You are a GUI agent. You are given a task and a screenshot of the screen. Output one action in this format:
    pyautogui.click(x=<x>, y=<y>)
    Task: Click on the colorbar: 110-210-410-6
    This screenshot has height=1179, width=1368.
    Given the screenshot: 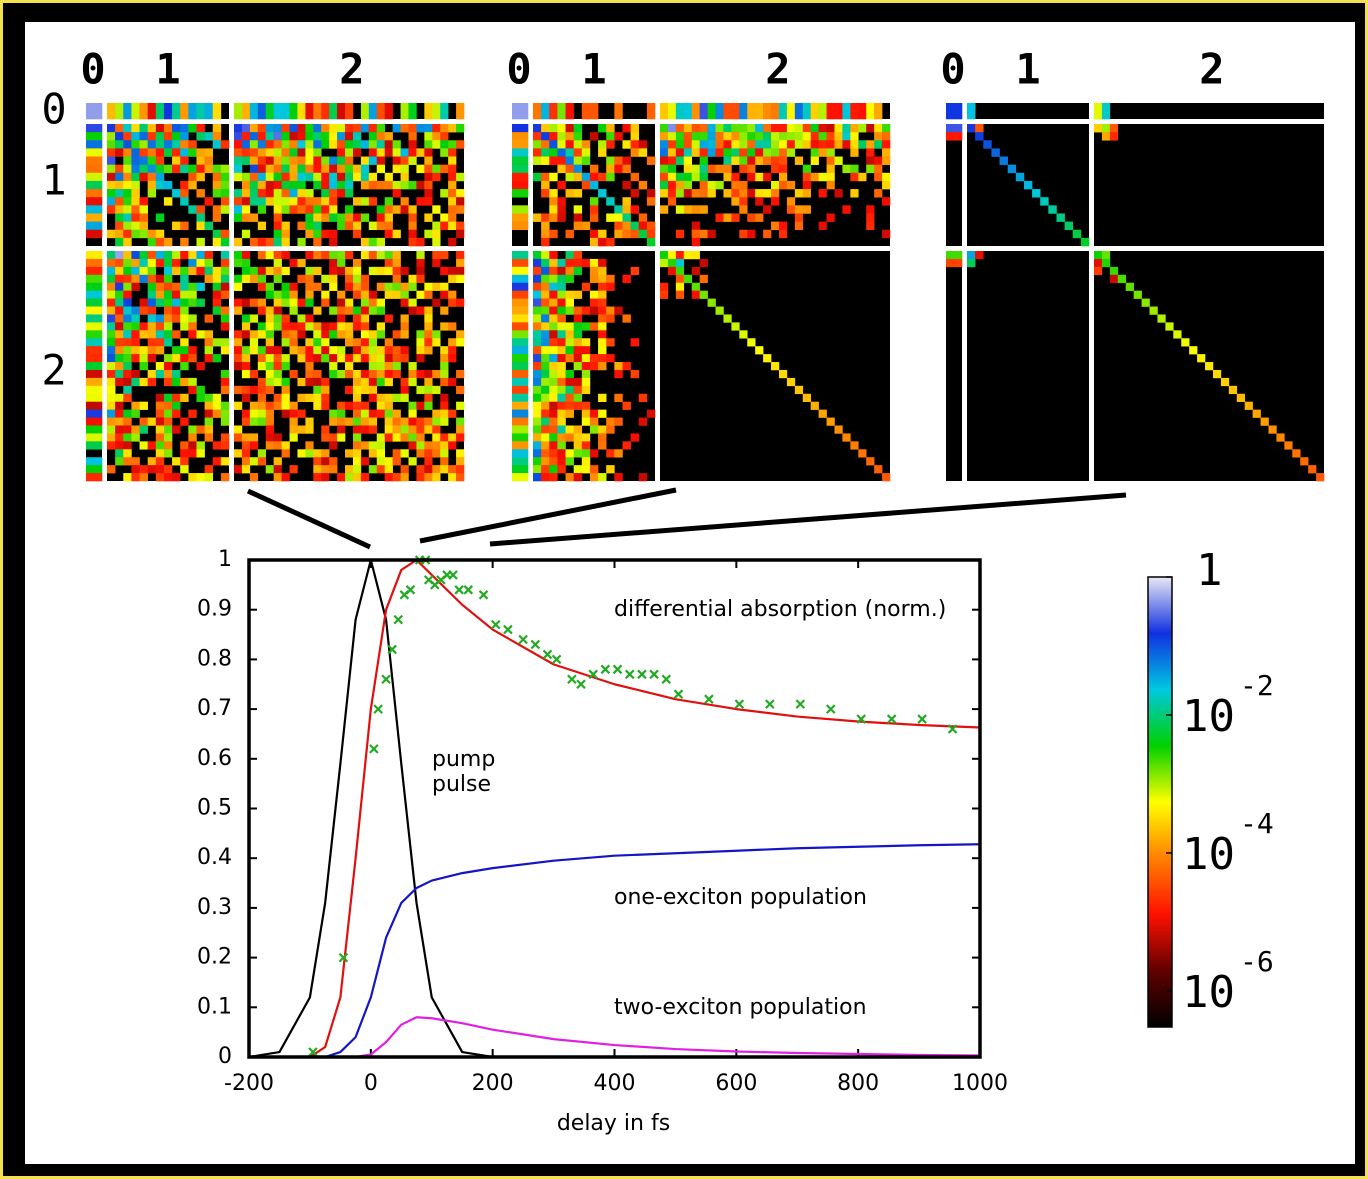 What is the action you would take?
    pyautogui.click(x=1210, y=786)
    